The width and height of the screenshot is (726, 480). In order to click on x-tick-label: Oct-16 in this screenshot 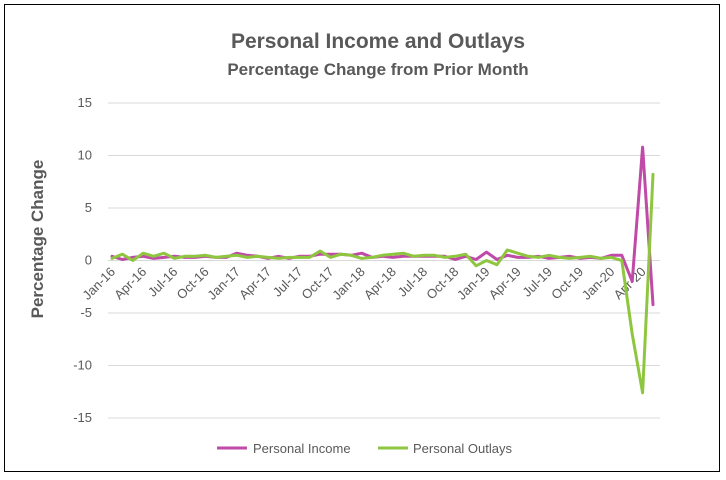, I will do `click(193, 283)`.